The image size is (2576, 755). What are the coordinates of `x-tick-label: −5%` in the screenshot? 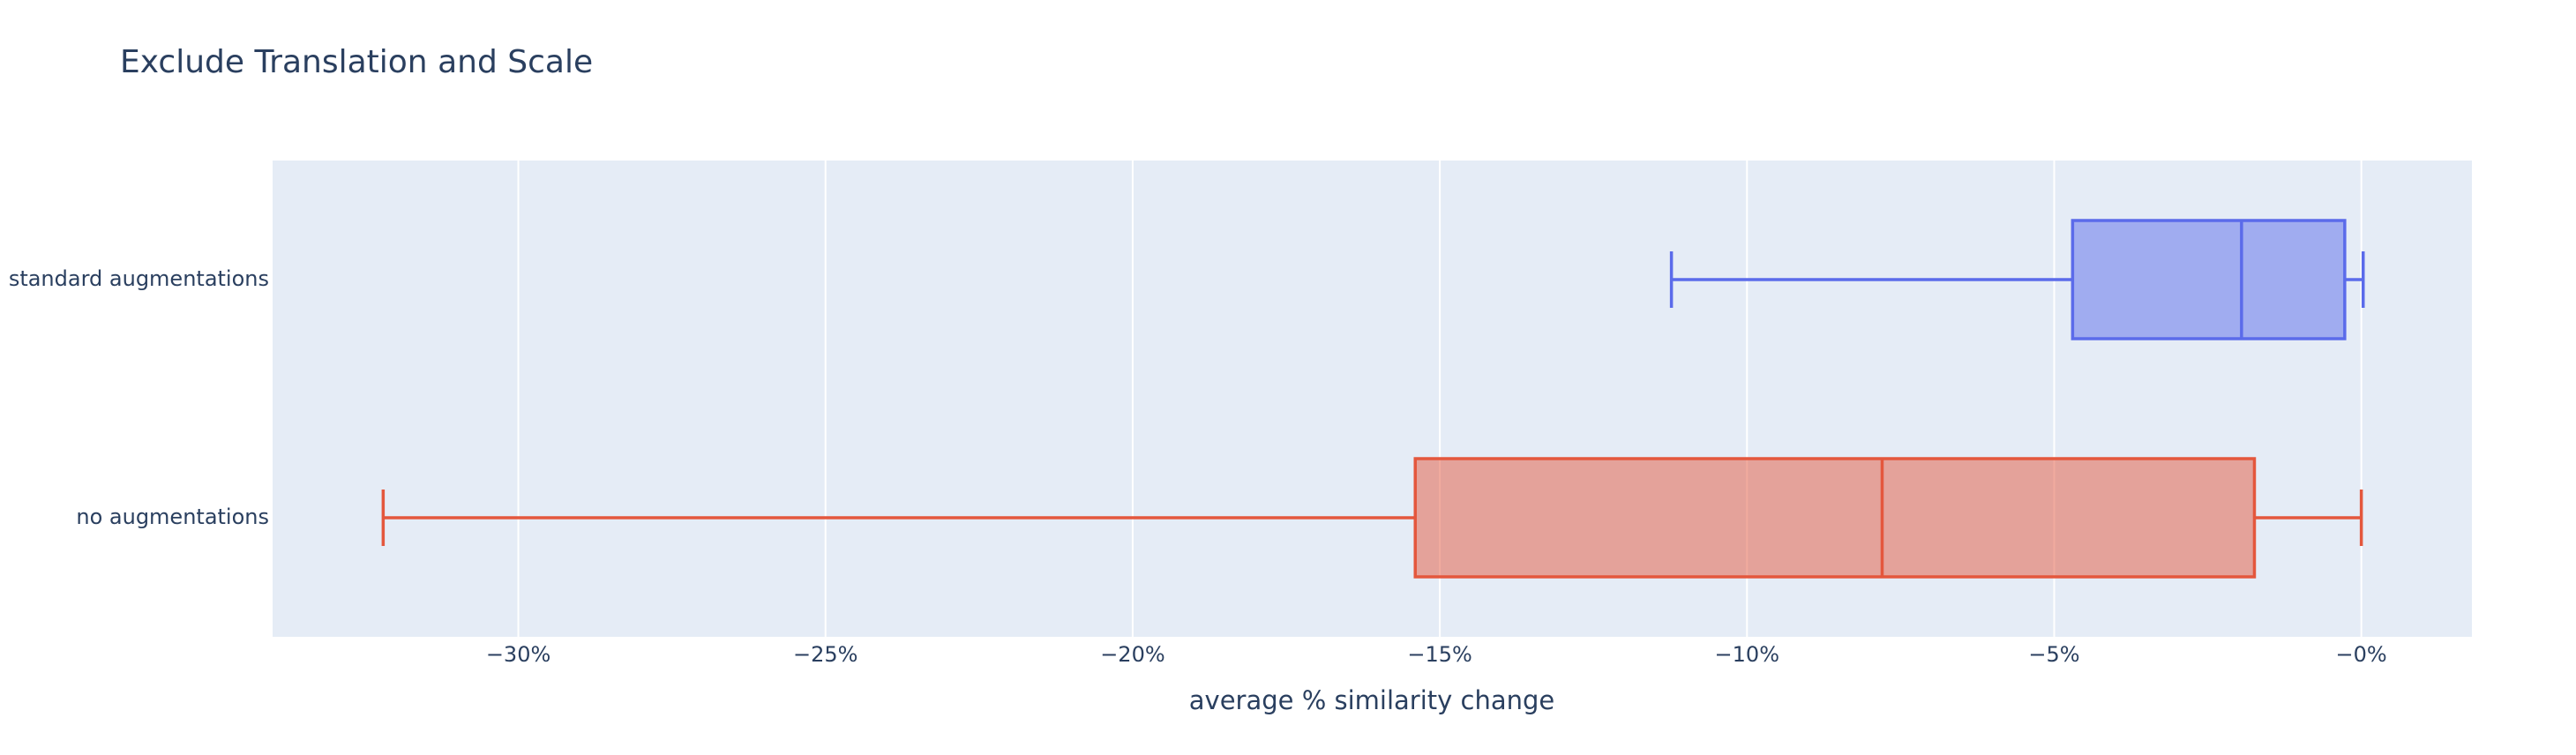 It's located at (2054, 654).